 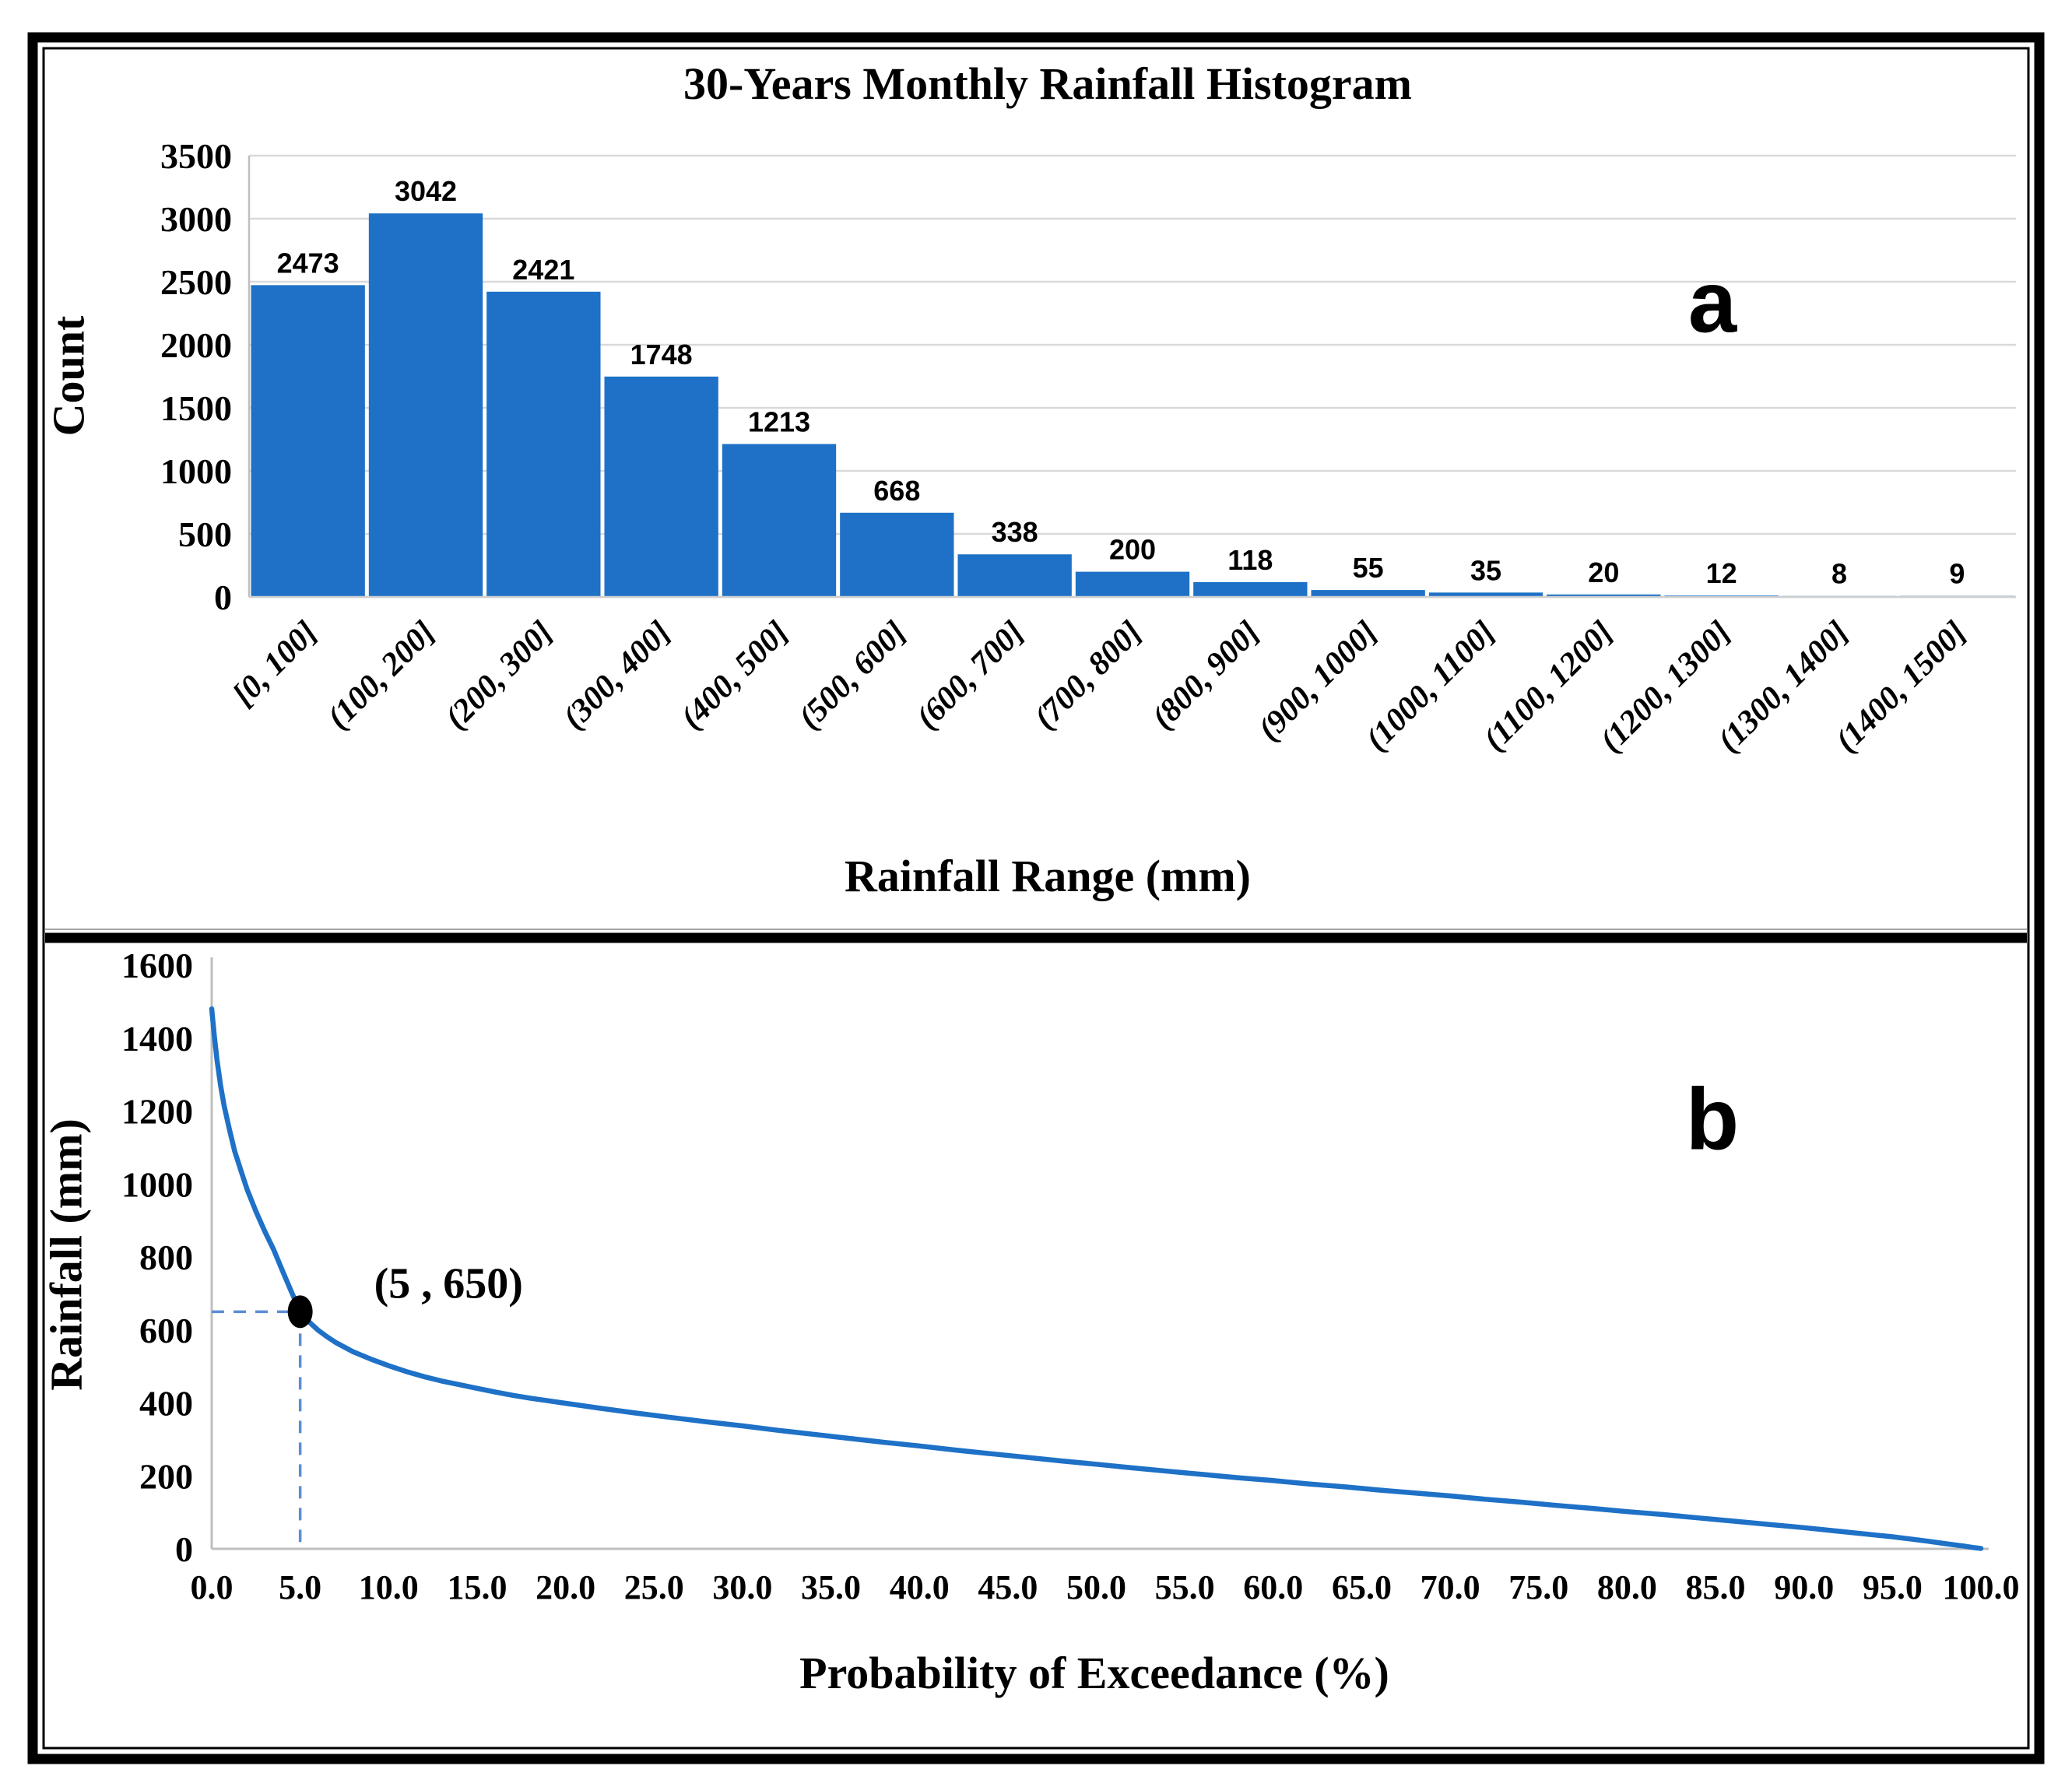 I want to click on exceedance-x-tick-label: 100.0, so click(x=1981, y=1587).